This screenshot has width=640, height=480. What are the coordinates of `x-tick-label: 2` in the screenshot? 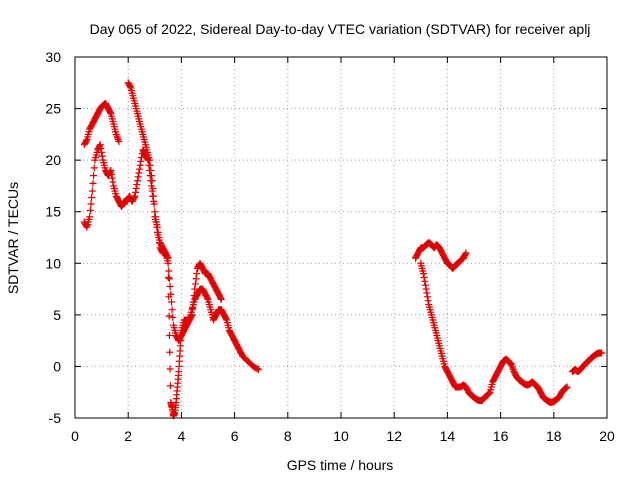 It's located at (128, 436).